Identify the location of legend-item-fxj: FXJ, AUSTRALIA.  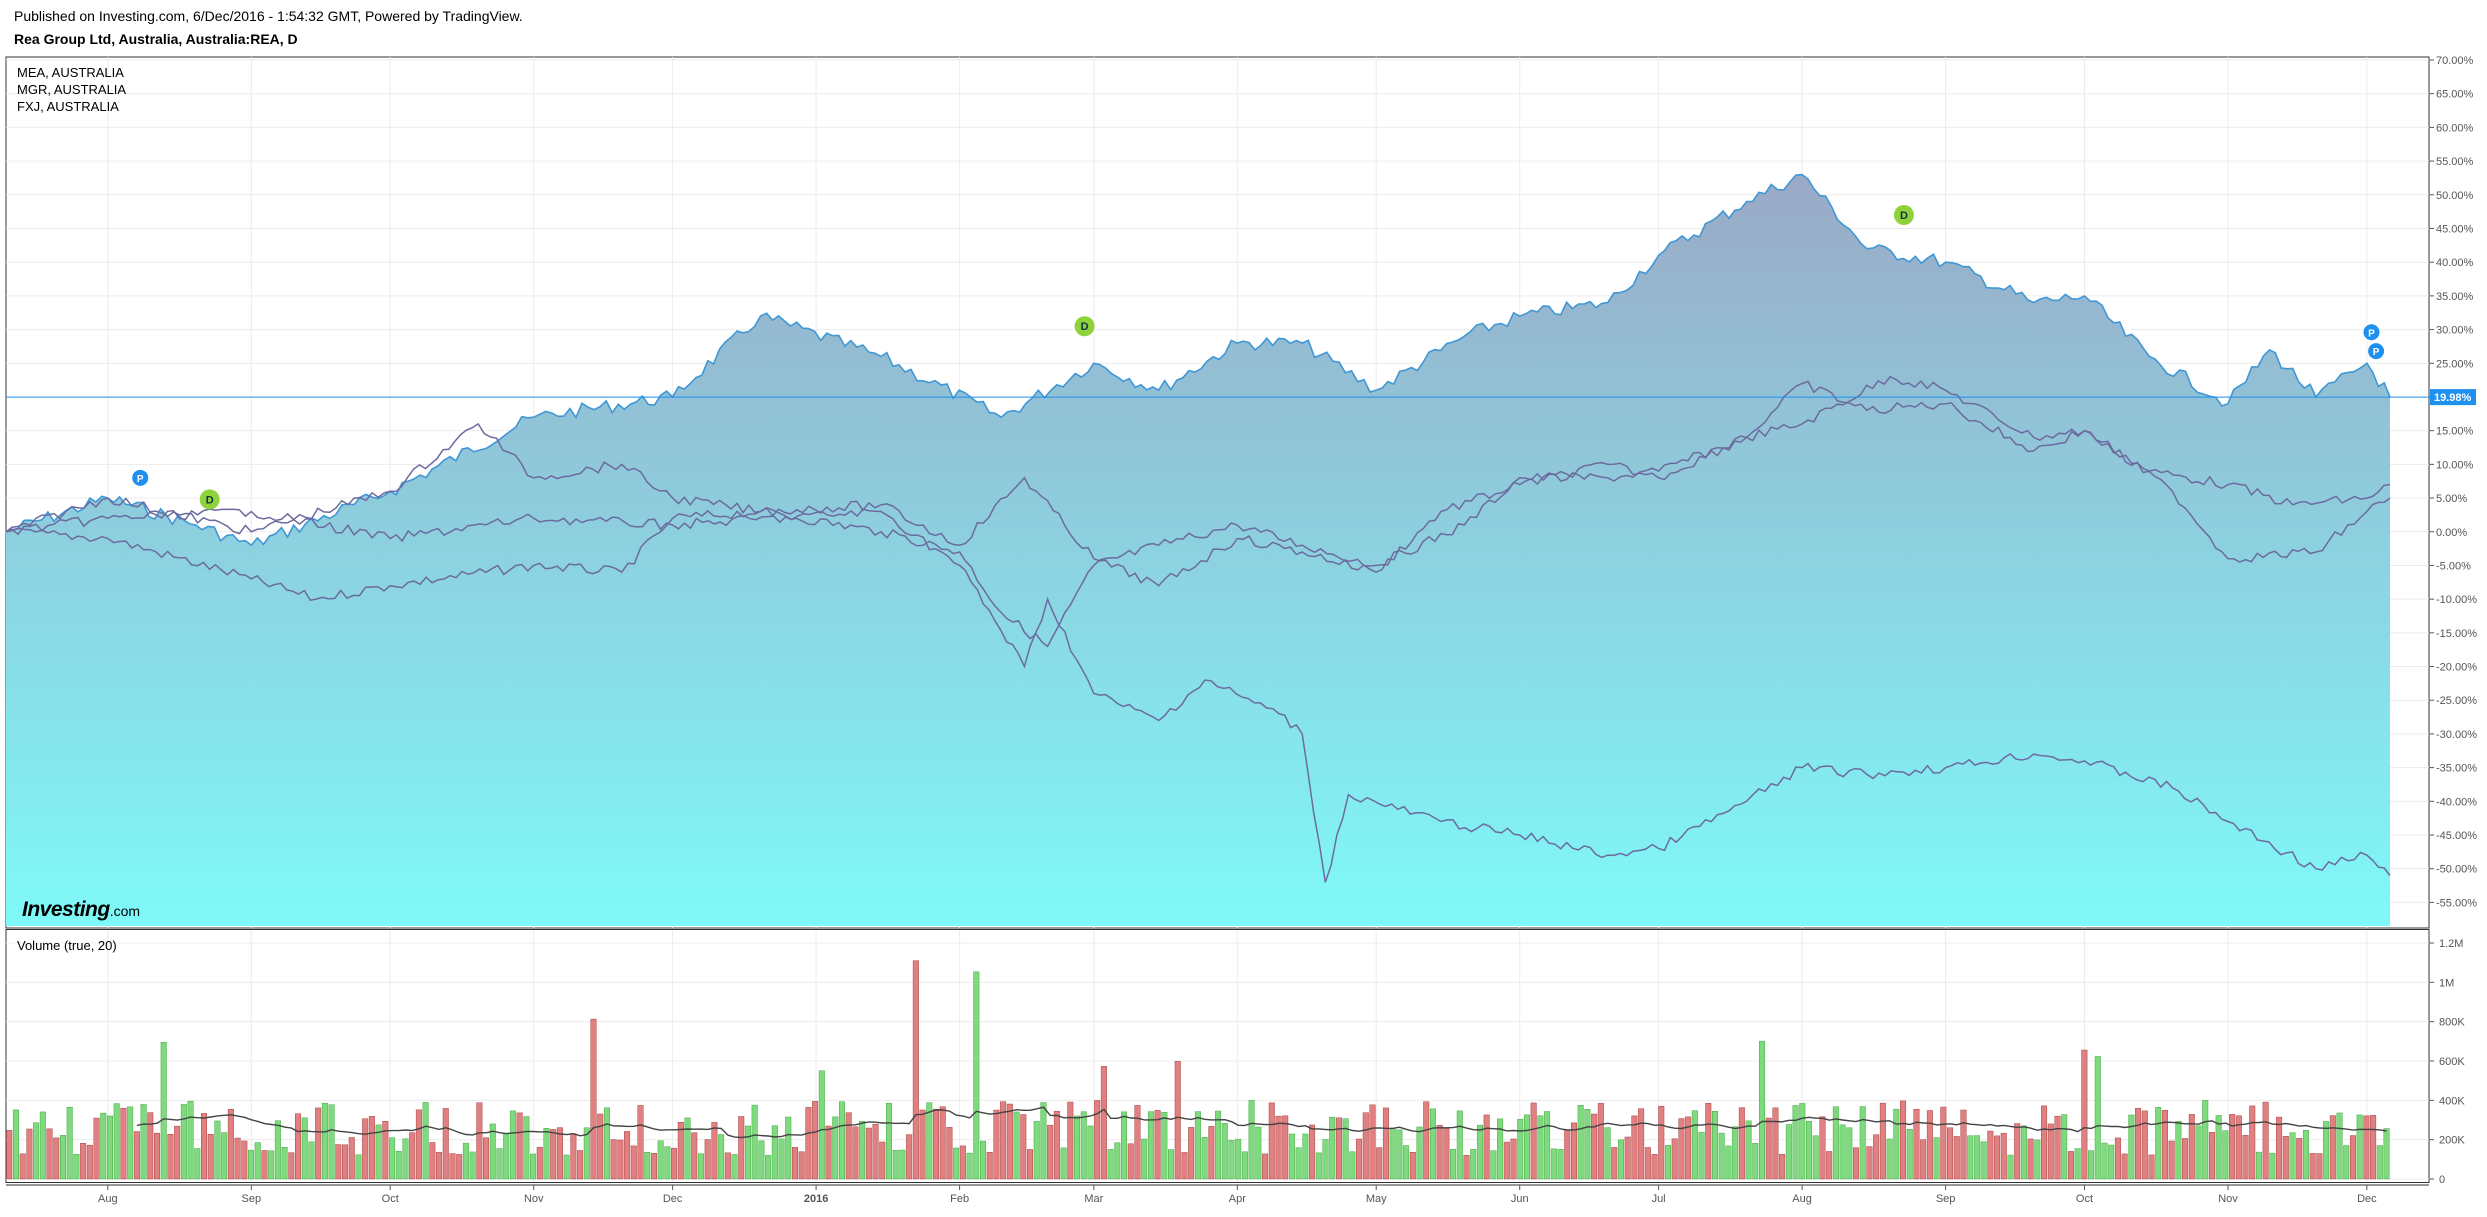
(68, 106).